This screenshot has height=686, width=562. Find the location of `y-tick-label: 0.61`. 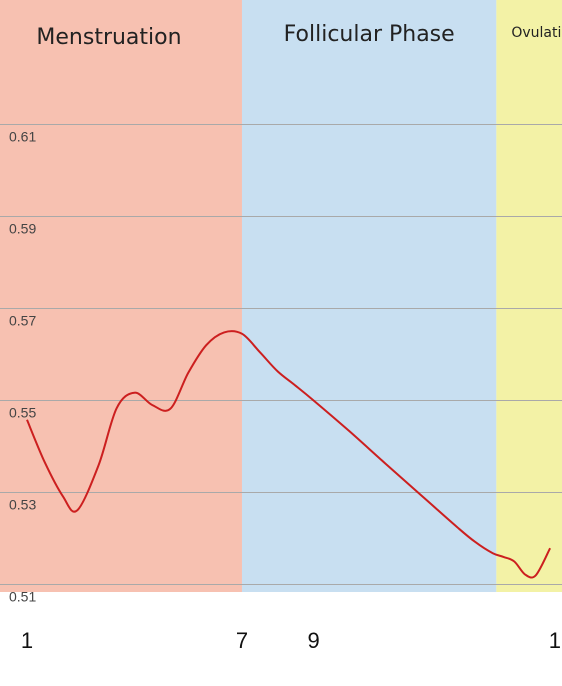

y-tick-label: 0.61 is located at coordinates (22, 137).